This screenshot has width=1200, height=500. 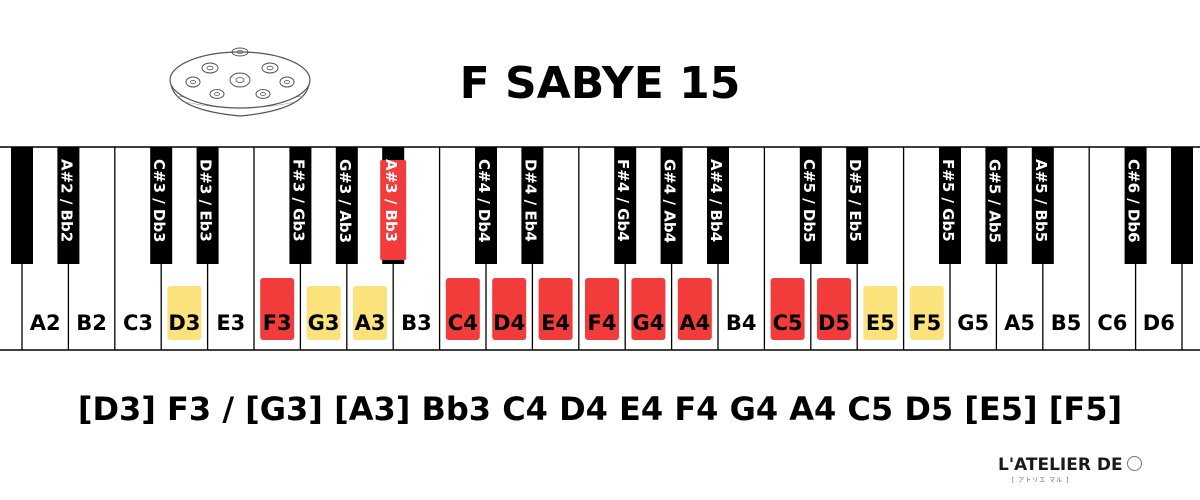 What do you see at coordinates (1107, 248) in the screenshot?
I see `white-key-c6: C6` at bounding box center [1107, 248].